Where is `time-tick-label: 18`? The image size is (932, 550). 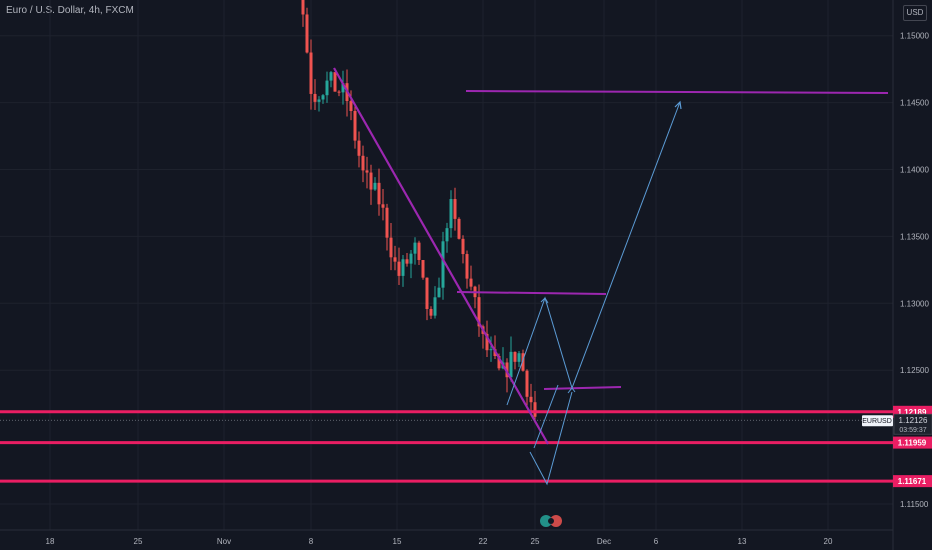
time-tick-label: 18 is located at coordinates (50, 541).